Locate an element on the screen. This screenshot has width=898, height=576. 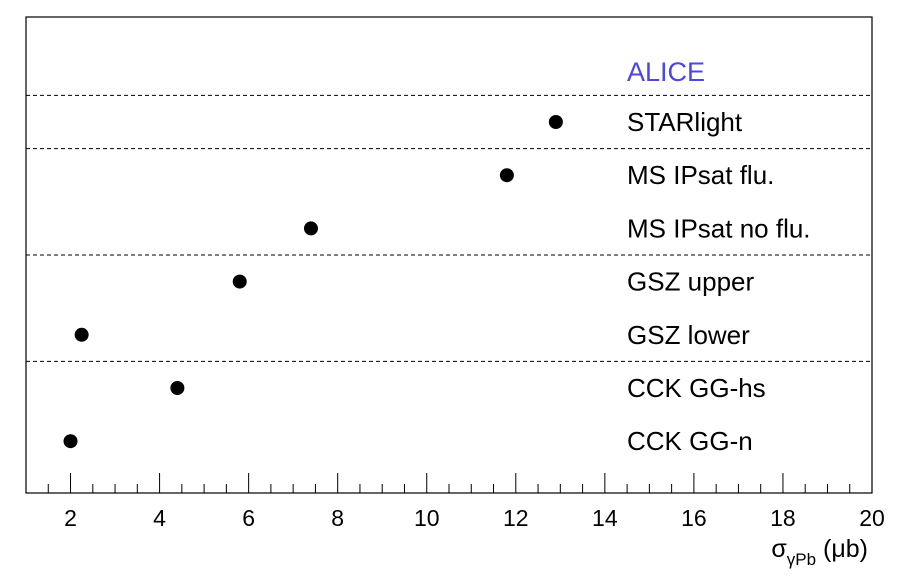
x-tick-label: 2 is located at coordinates (70, 518).